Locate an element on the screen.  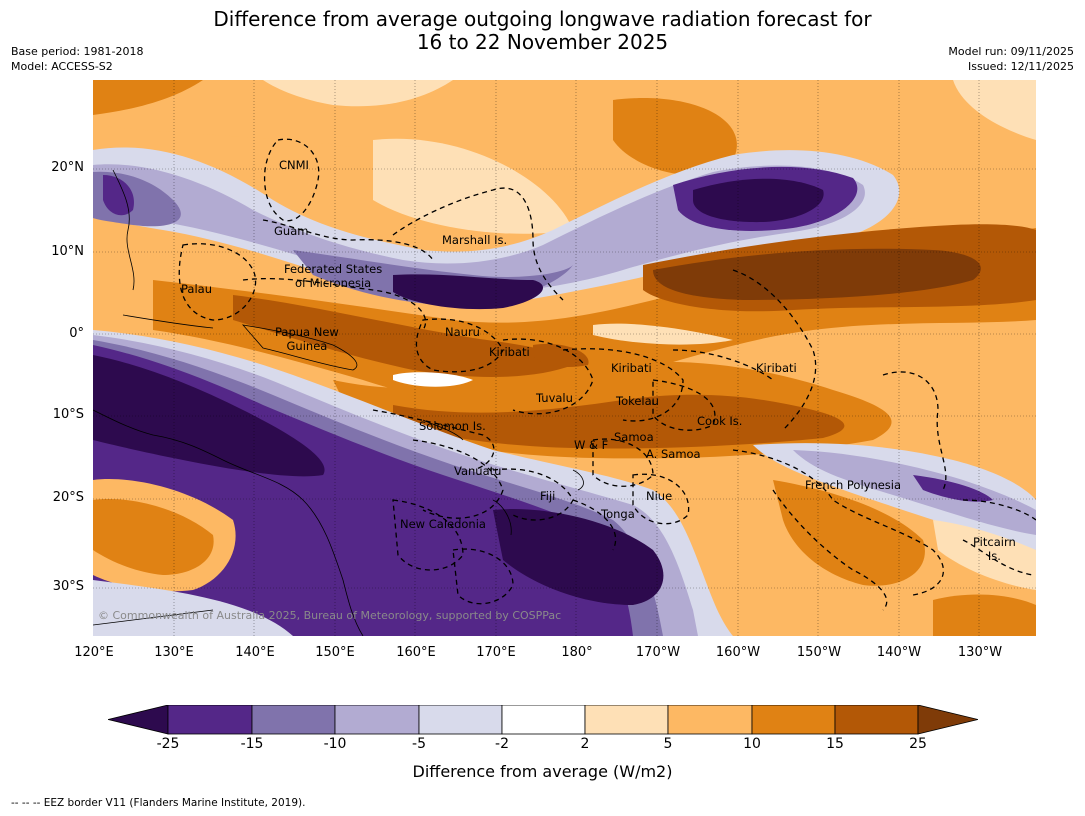
region-label-solomon: Solomon Is. is located at coordinates (452, 426).